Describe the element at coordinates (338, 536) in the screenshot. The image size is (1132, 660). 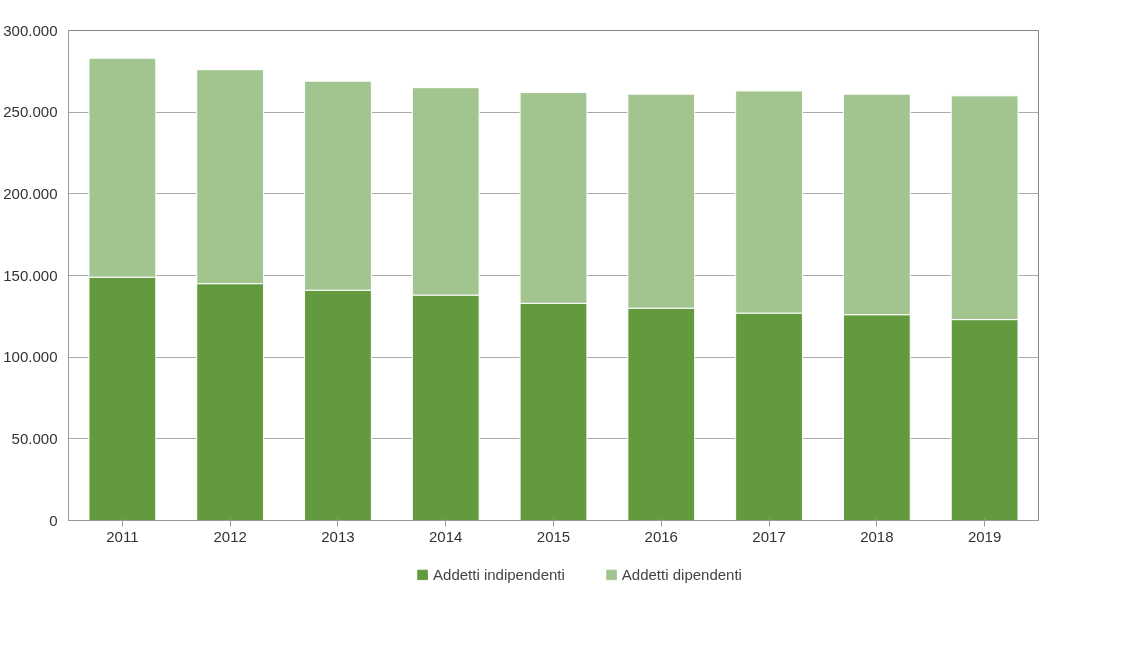
I see `x-tick-label: 2013` at that location.